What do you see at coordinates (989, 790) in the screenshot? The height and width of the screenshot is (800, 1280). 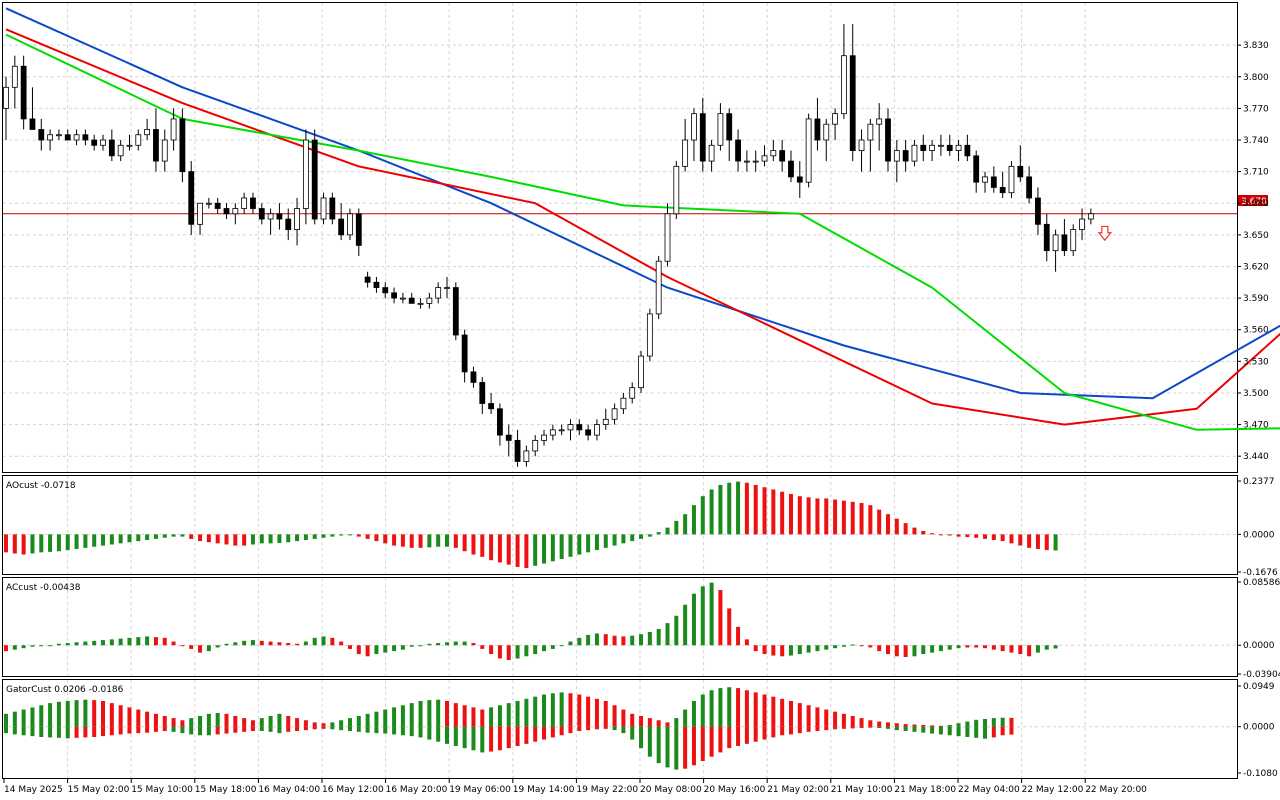 I see `x-tick-label: 22 May 04:00` at bounding box center [989, 790].